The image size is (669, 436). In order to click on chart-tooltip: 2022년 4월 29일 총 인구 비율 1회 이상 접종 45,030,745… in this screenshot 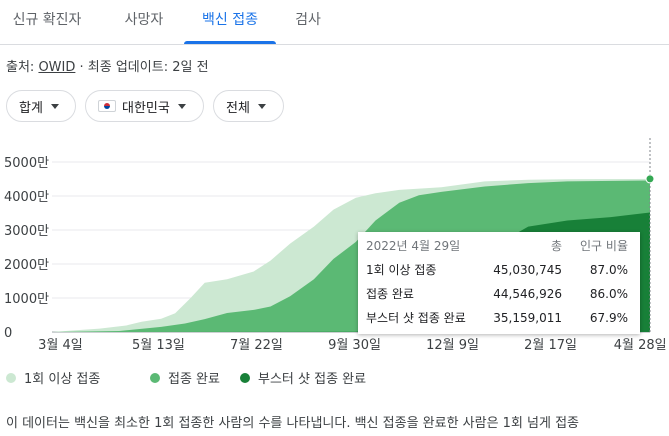, I will do `click(499, 283)`.